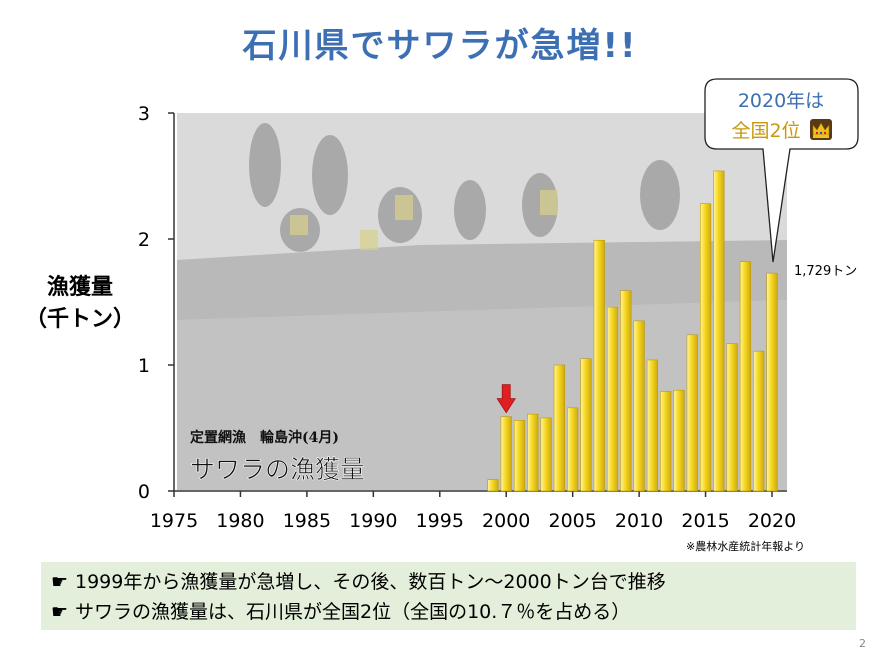 The height and width of the screenshot is (660, 880). What do you see at coordinates (652, 425) in the screenshot?
I see `bar-2011` at bounding box center [652, 425].